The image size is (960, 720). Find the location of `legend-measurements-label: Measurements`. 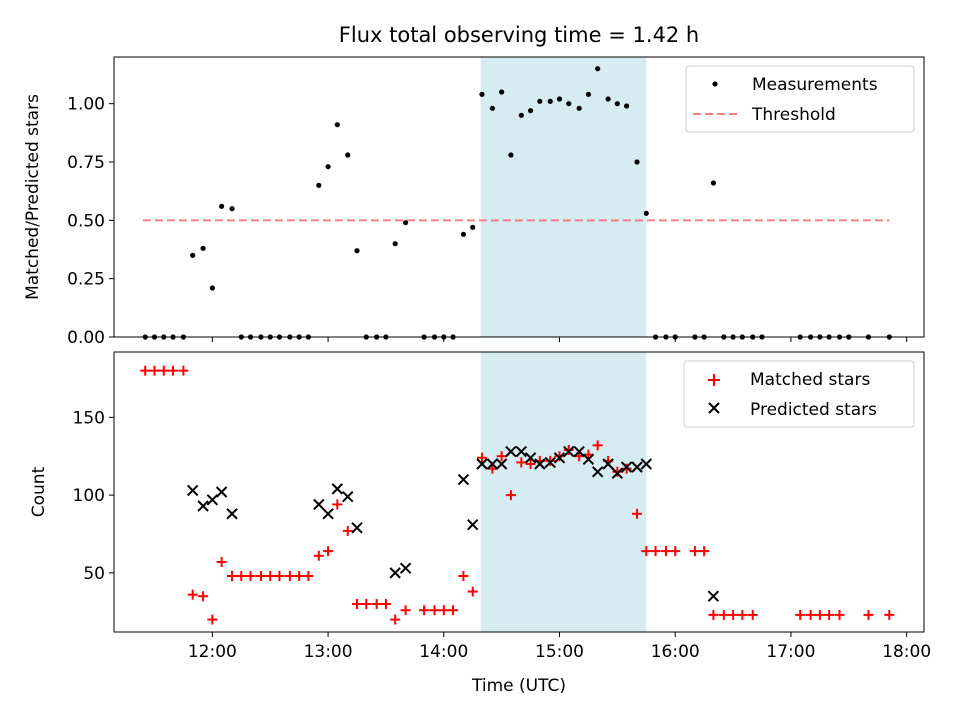

legend-measurements-label: Measurements is located at coordinates (815, 85).